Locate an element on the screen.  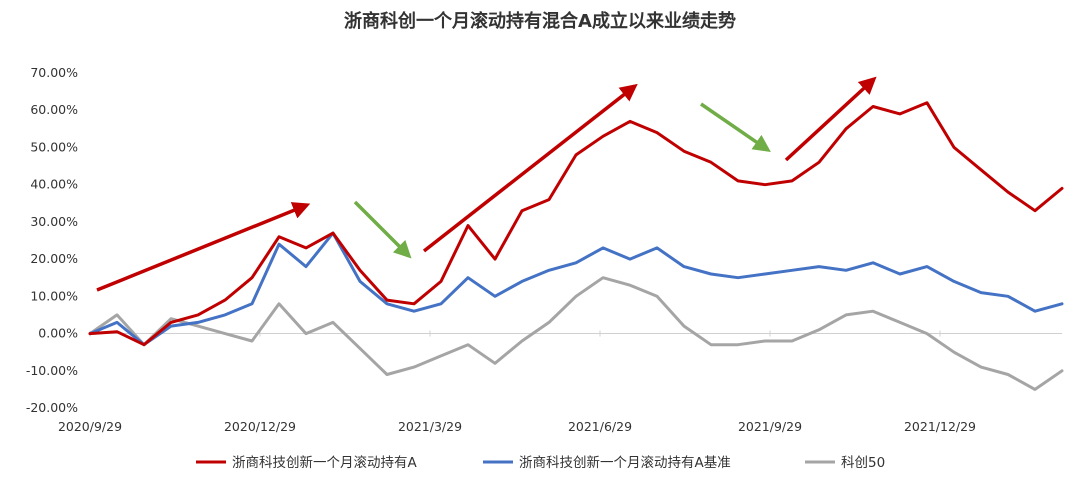
y-tick-label: -10.00% is located at coordinates (52, 370).